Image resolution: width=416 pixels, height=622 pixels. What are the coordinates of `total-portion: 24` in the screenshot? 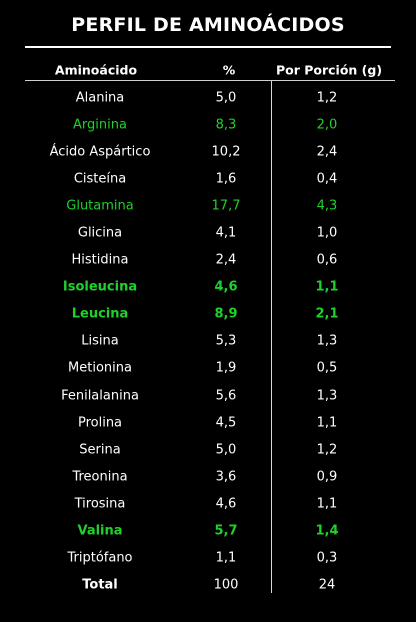 It's located at (327, 585).